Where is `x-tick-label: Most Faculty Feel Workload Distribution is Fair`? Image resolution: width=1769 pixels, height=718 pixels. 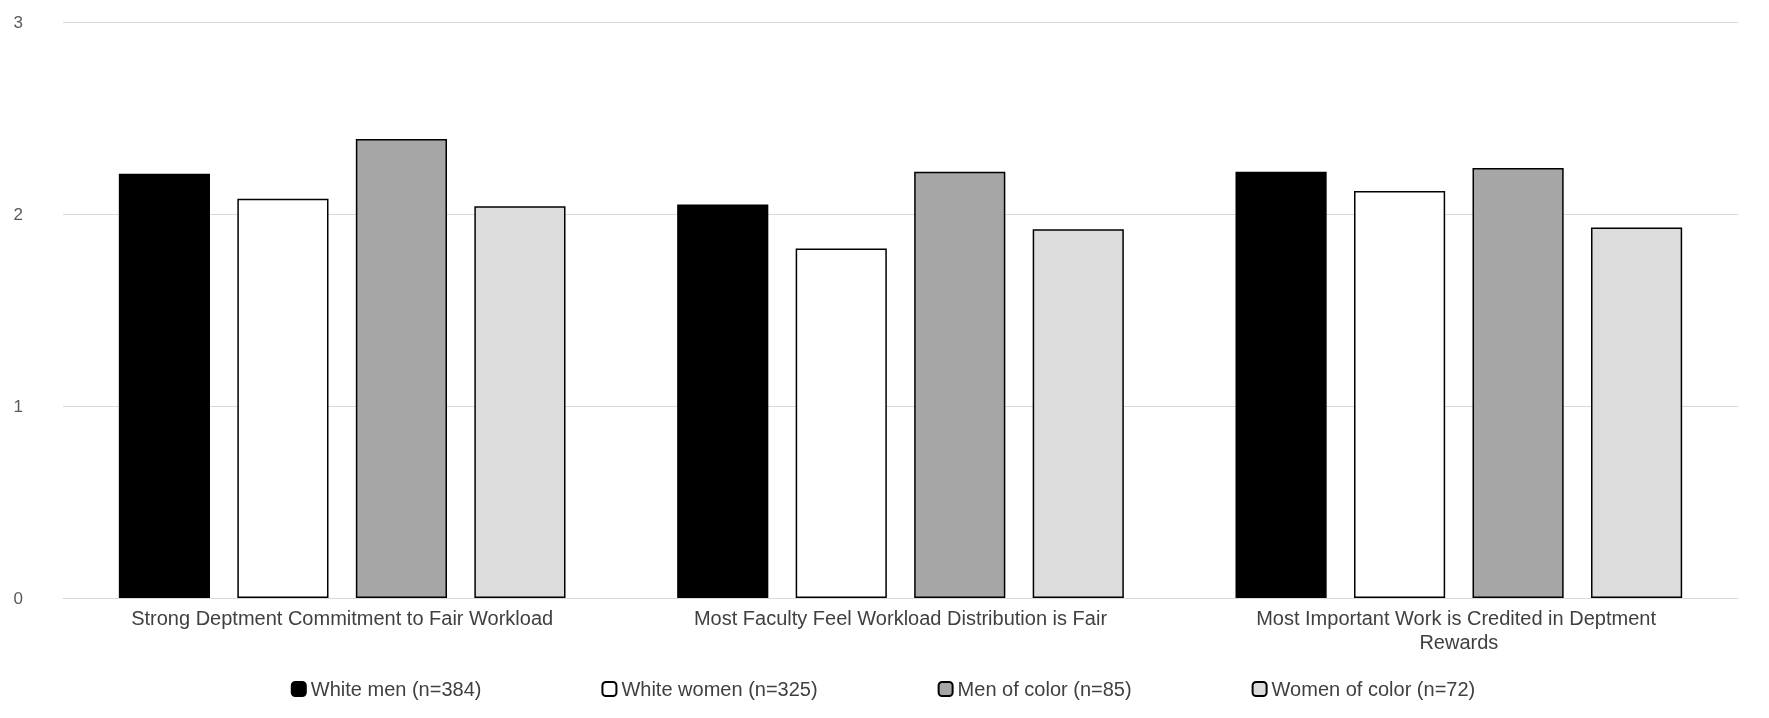 x-tick-label: Most Faculty Feel Workload Distribution is Fair is located at coordinates (900, 618).